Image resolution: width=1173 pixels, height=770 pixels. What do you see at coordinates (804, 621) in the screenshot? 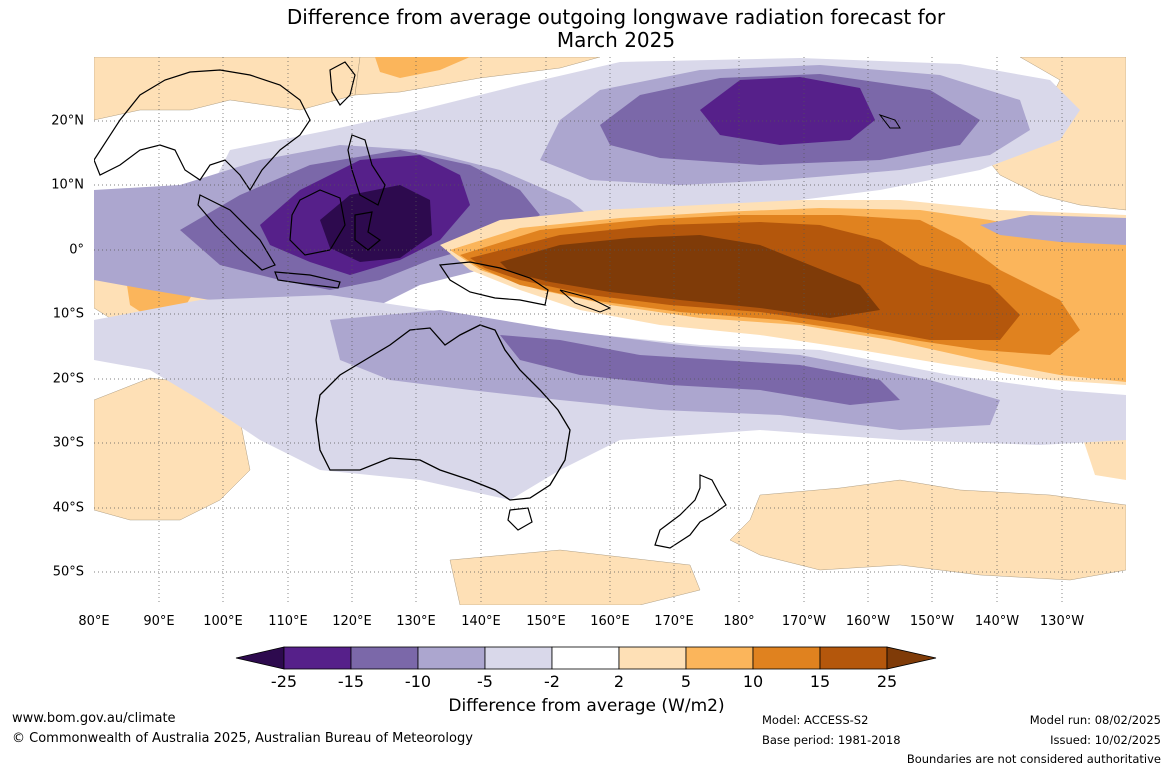
I see `lon-label: 170°W` at bounding box center [804, 621].